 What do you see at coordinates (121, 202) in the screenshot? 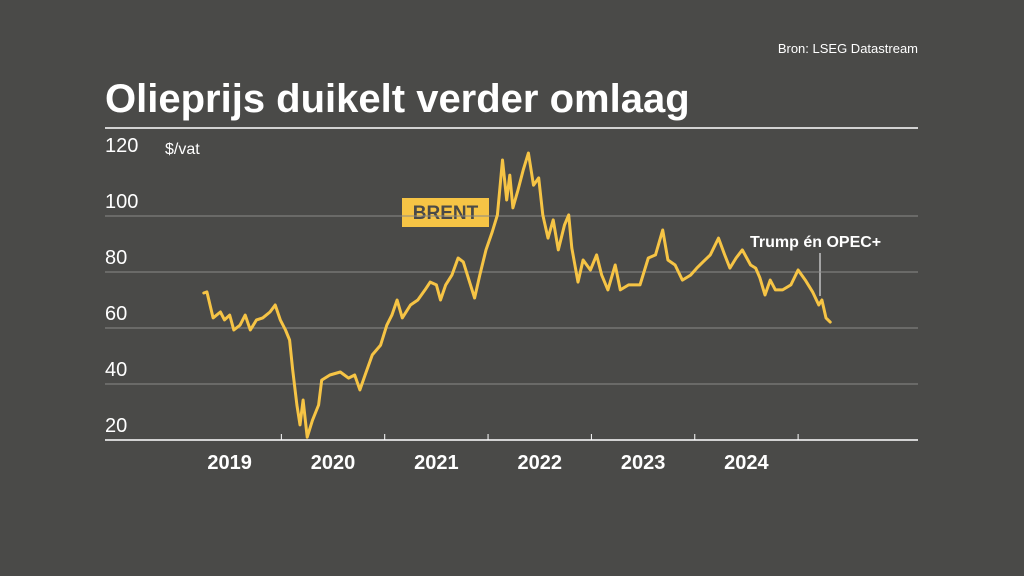
I see `y-tick-label: 100` at bounding box center [121, 202].